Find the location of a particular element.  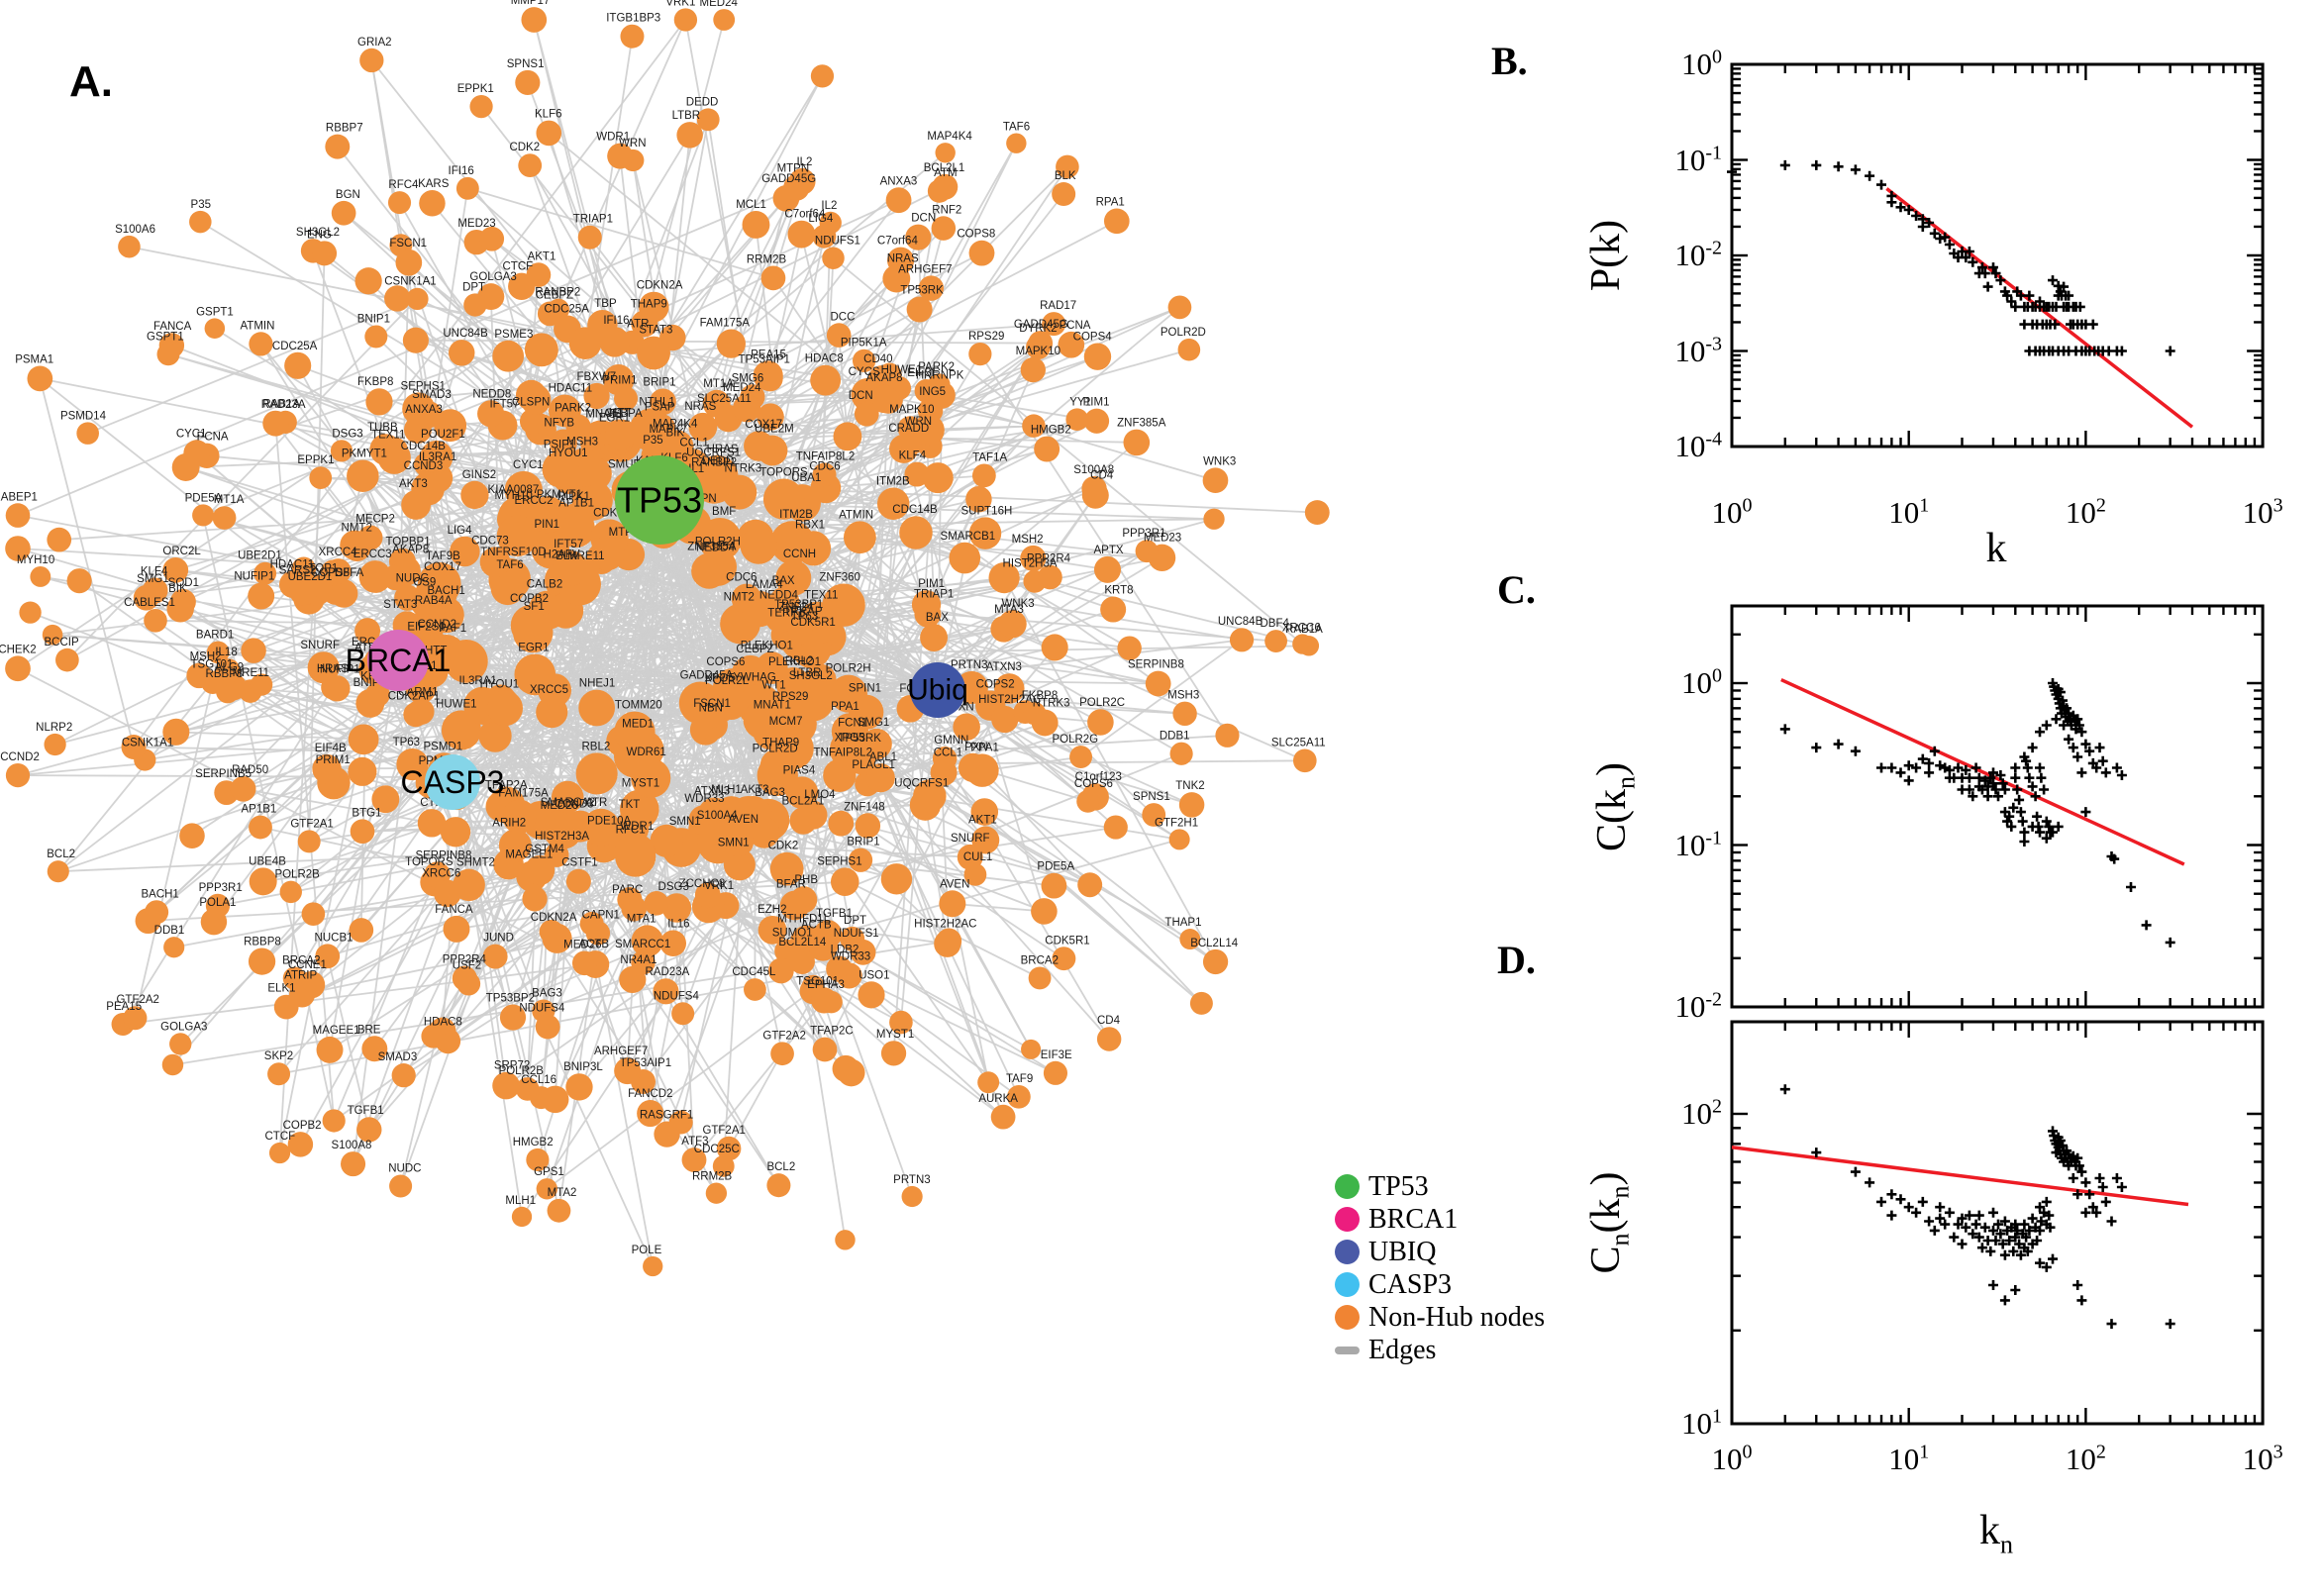

gene-label: BNIP1 is located at coordinates (373, 319).